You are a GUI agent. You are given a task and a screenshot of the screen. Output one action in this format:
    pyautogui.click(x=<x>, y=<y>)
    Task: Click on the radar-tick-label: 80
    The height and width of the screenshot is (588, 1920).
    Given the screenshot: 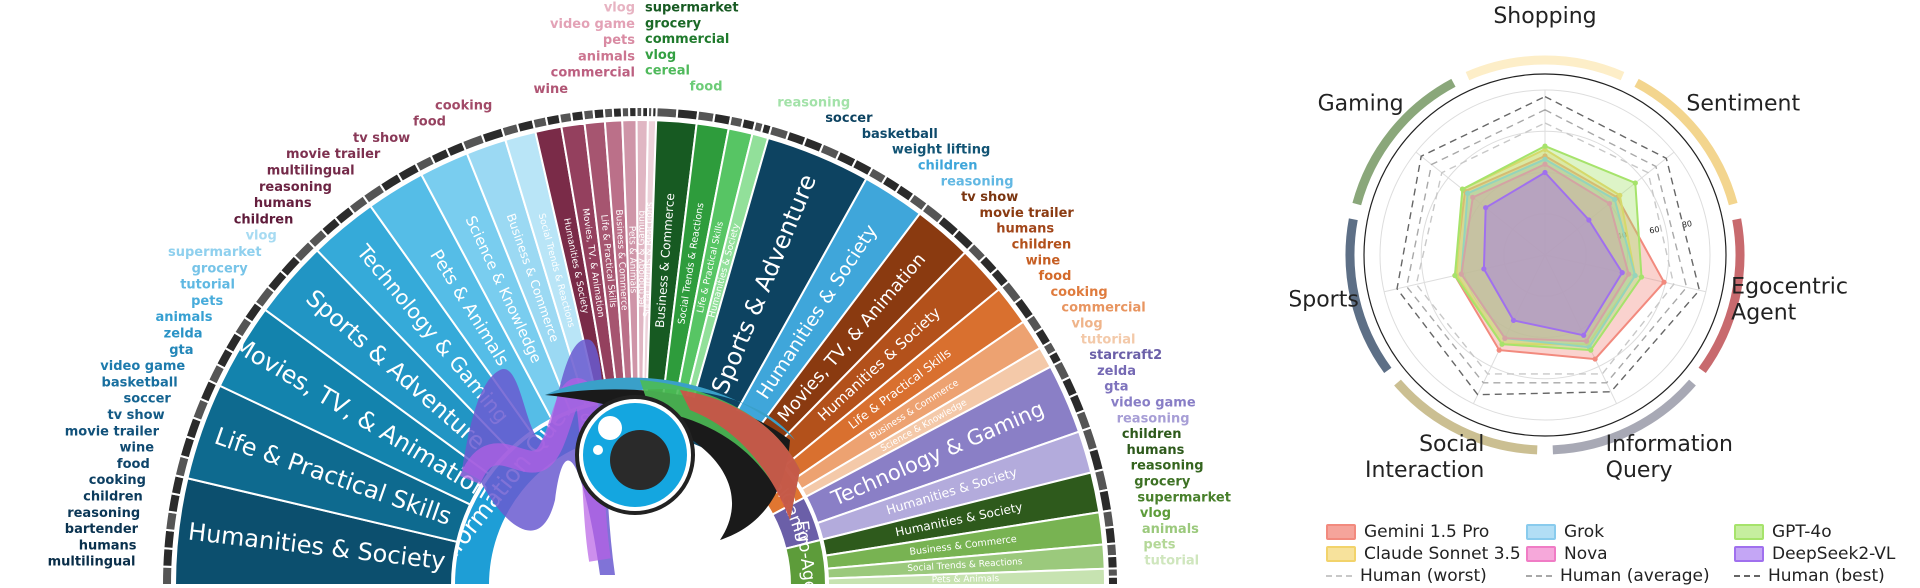 What is the action you would take?
    pyautogui.click(x=1687, y=224)
    